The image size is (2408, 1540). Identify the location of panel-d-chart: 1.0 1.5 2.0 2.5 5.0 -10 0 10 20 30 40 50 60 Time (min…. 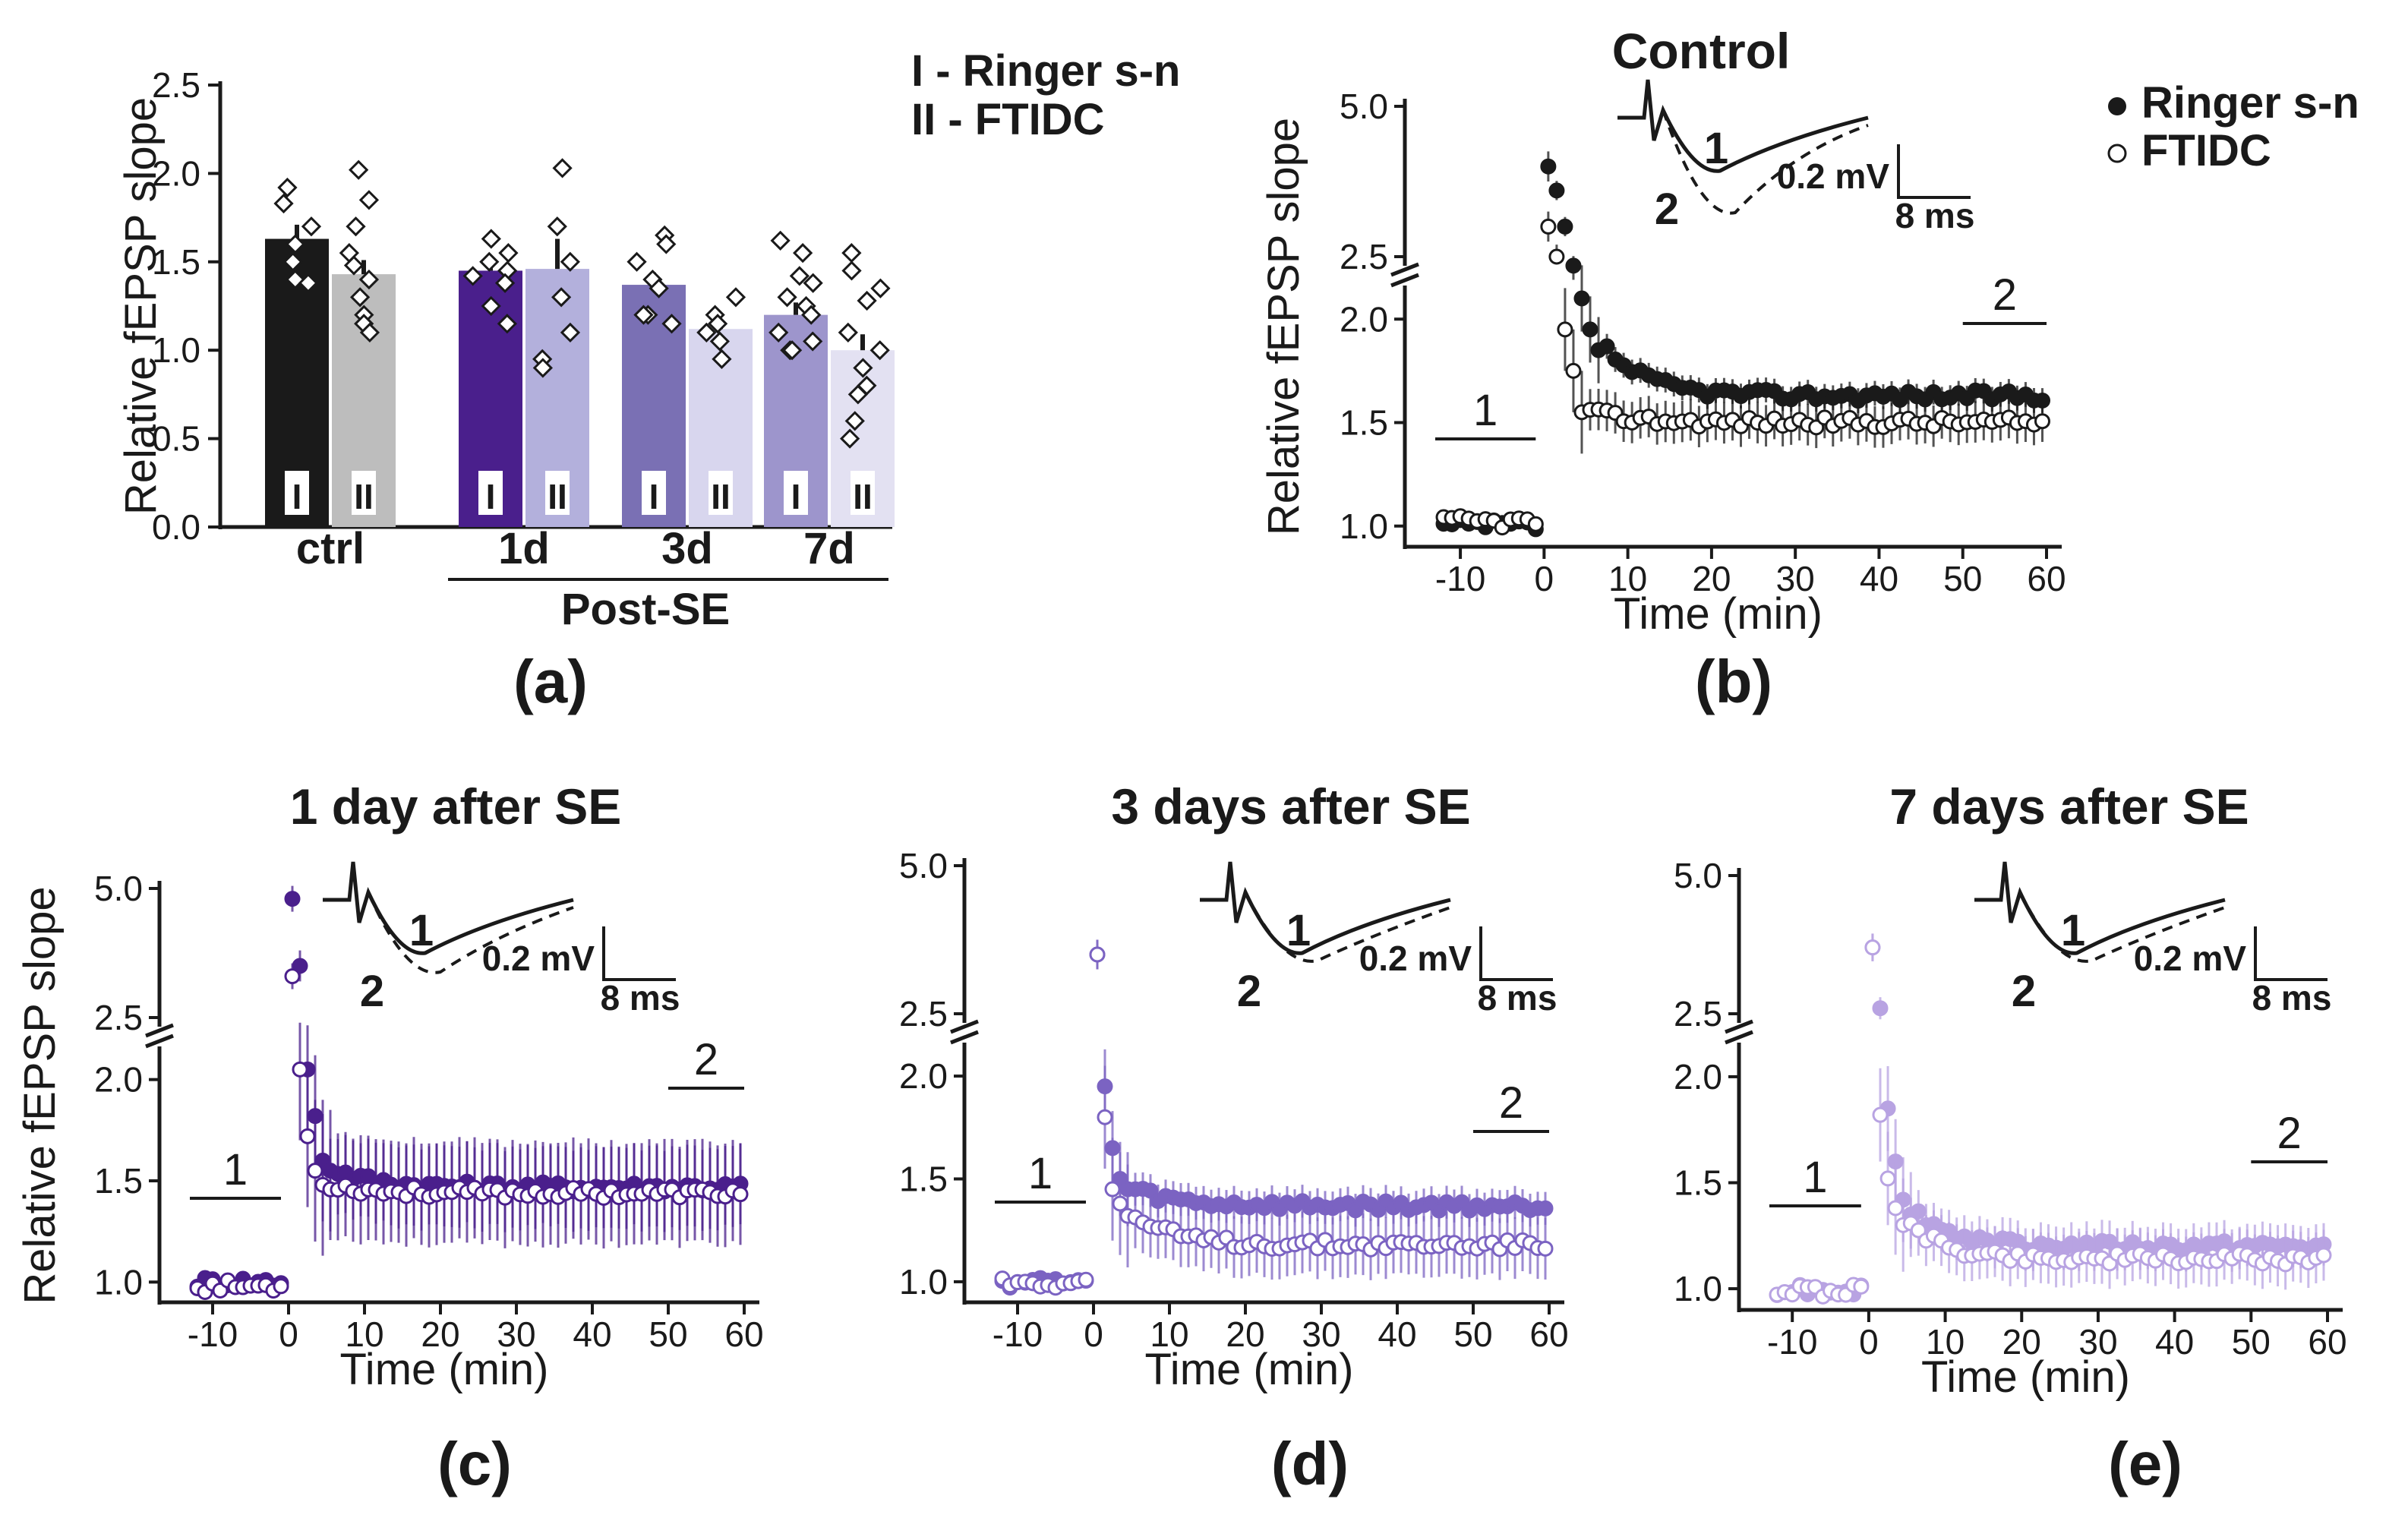
(1234, 1086).